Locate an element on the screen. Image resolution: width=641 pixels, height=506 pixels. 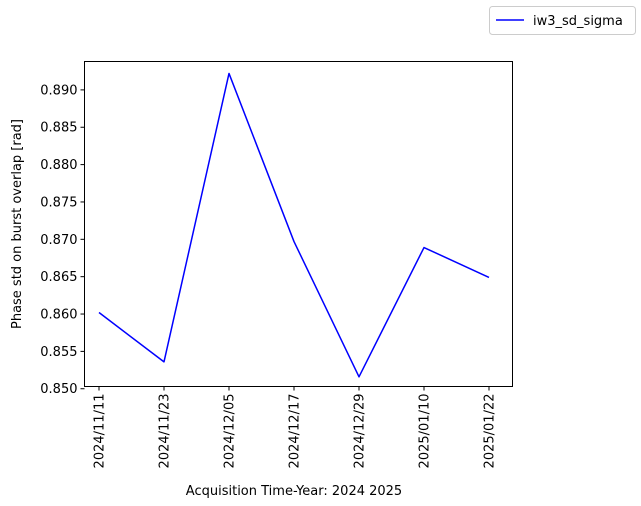
legend-box is located at coordinates (562, 20).